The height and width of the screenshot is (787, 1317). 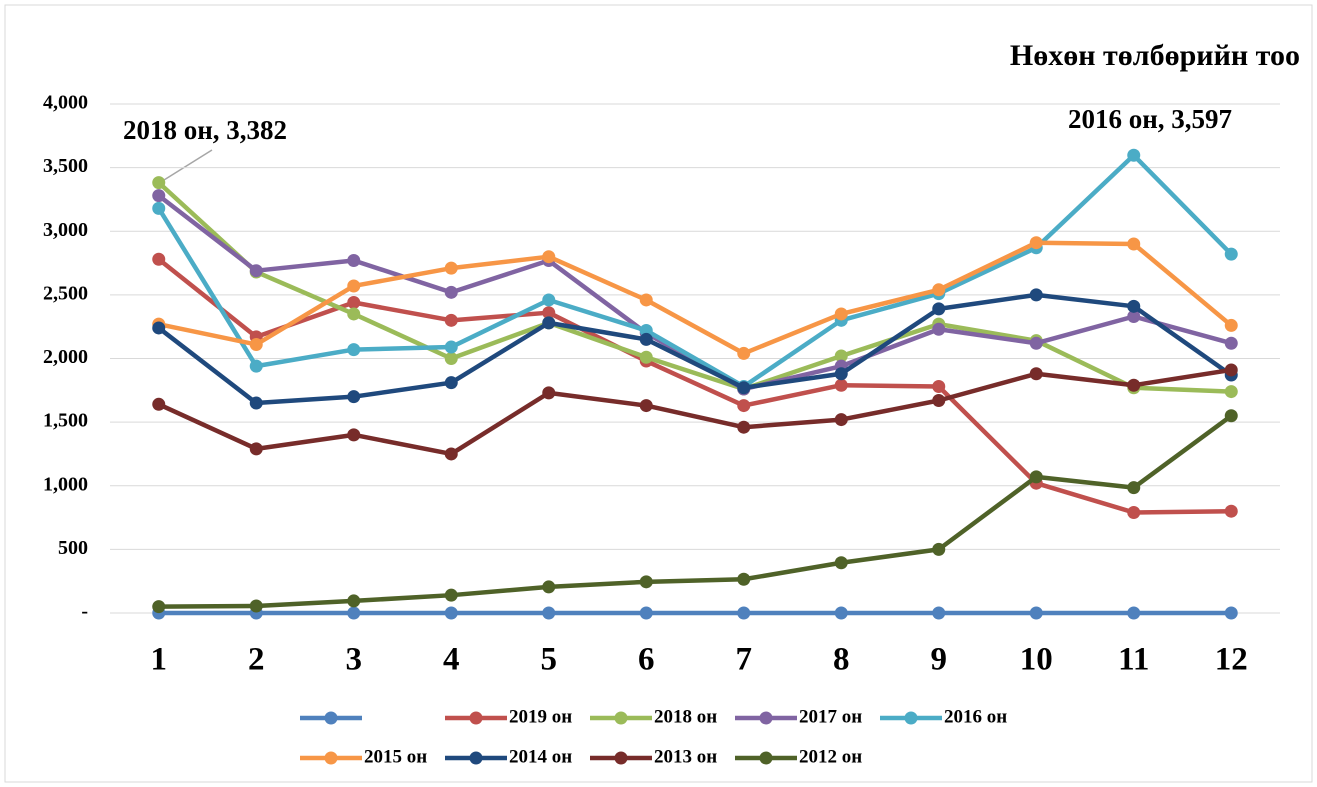 I want to click on x-tick-label: 12, so click(x=1231, y=660).